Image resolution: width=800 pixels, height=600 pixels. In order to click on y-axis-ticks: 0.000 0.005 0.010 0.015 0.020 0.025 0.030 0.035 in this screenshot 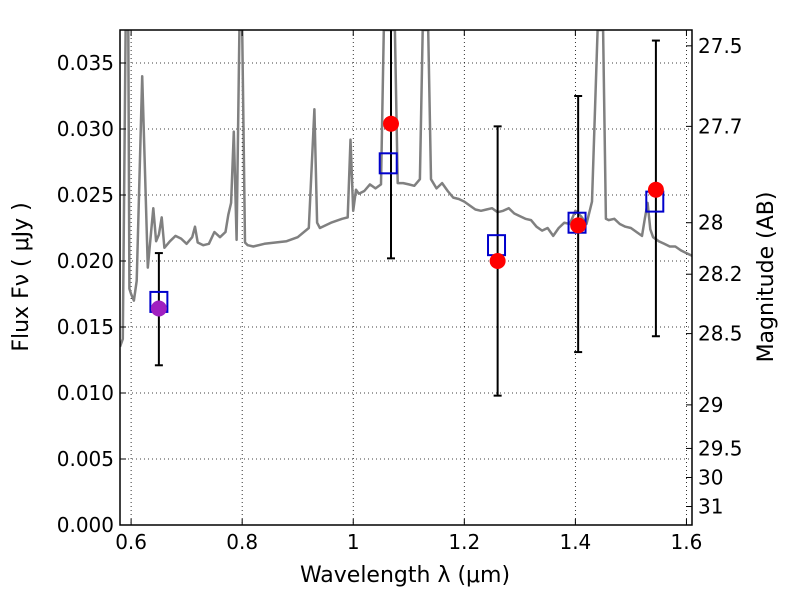, I will do `click(91, 294)`.